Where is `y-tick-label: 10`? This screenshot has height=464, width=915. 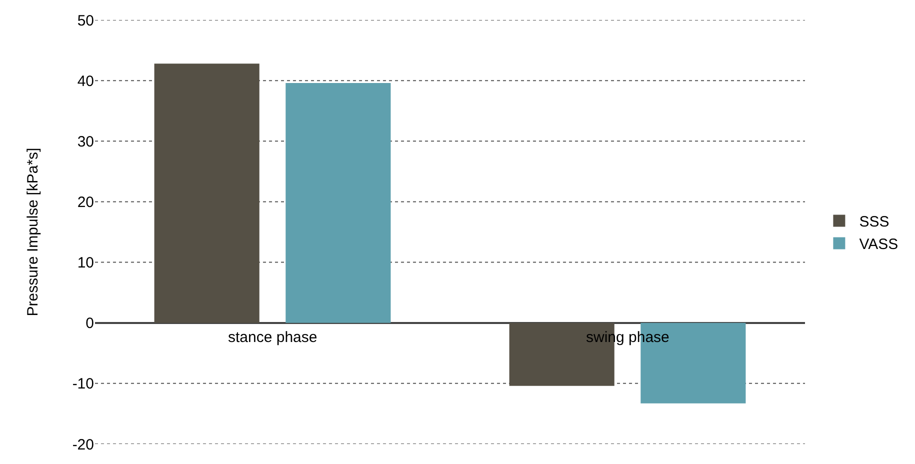
y-tick-label: 10 is located at coordinates (85, 263).